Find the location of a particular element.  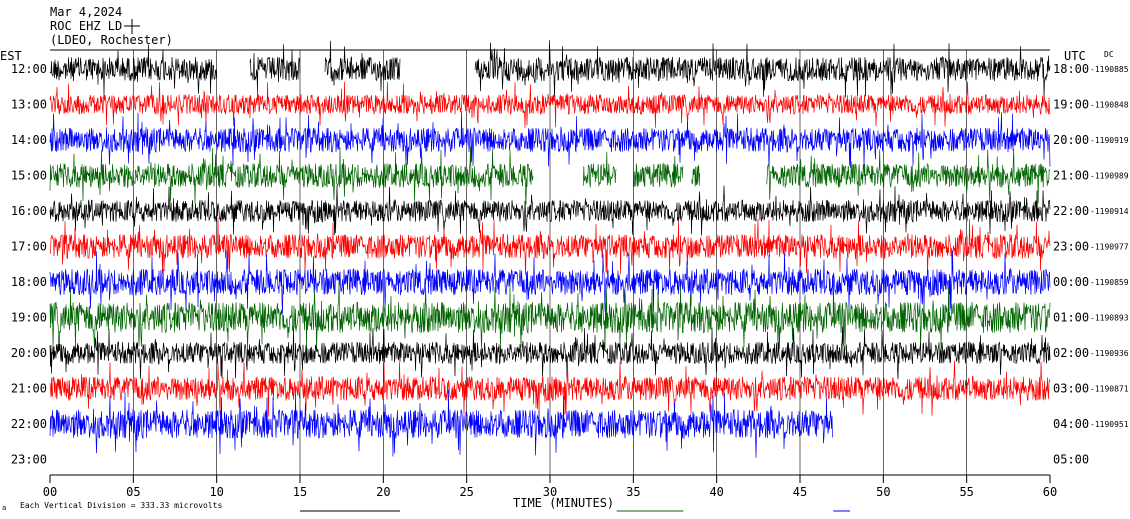

est-hour-label: 21:00 is located at coordinates (29, 389).